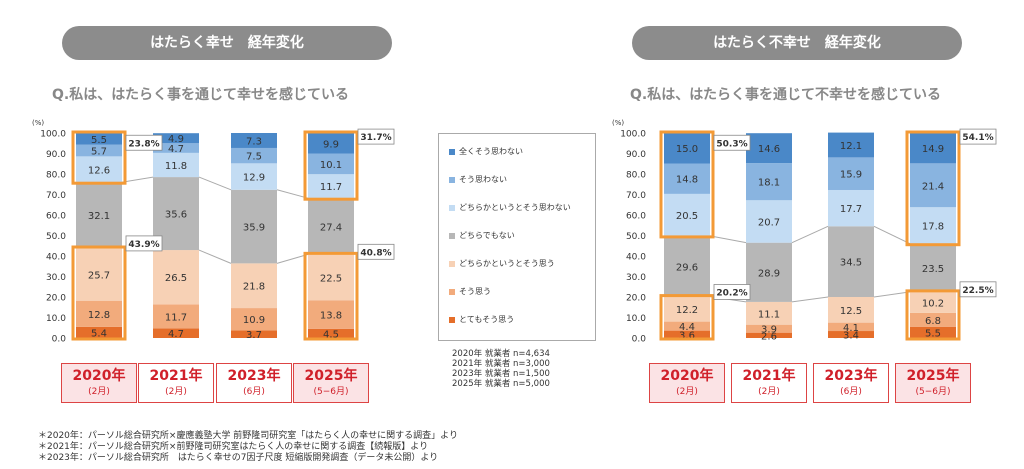 Image resolution: width=1024 pixels, height=469 pixels. Describe the element at coordinates (618, 123) in the screenshot. I see `right-y-unit: (%)` at that location.